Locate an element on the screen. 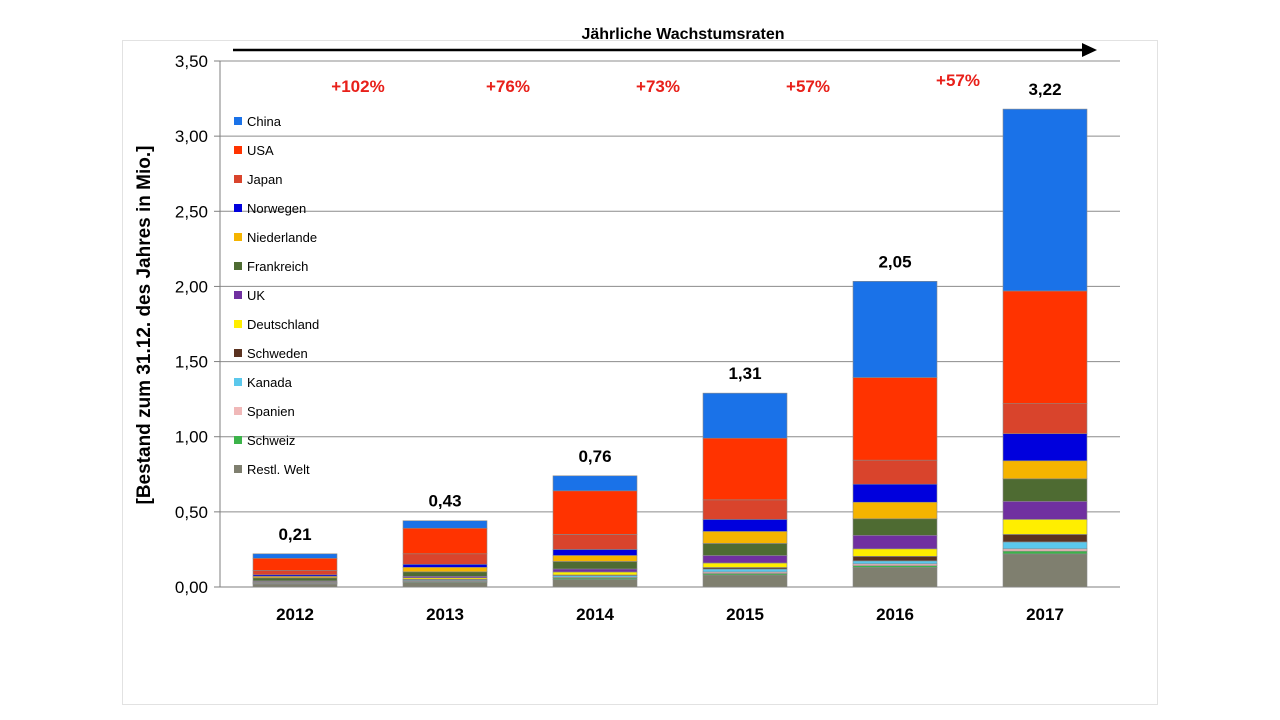  y-tick-label: 3,00 is located at coordinates (191, 136).